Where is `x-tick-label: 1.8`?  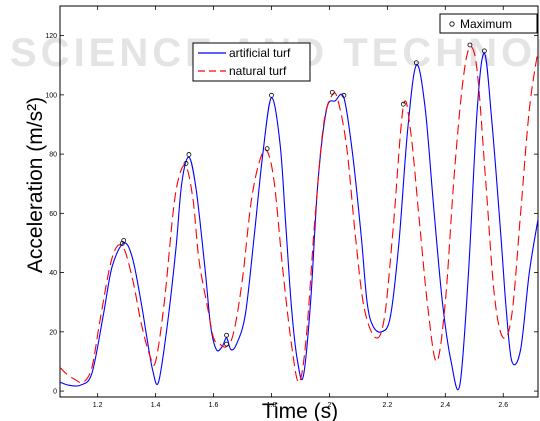
x-tick-label: 1.8 is located at coordinates (272, 405).